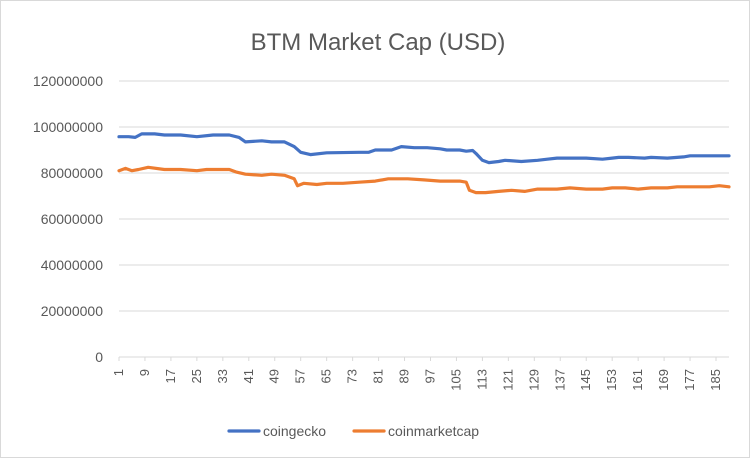 The width and height of the screenshot is (750, 458). What do you see at coordinates (533, 380) in the screenshot?
I see `x-tick-label: 129` at bounding box center [533, 380].